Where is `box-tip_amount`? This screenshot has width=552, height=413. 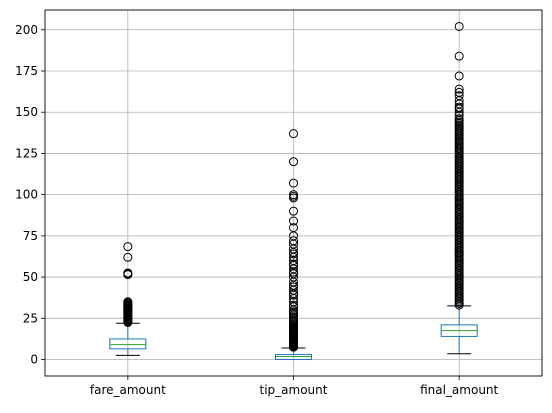 box-tip_amount is located at coordinates (293, 245).